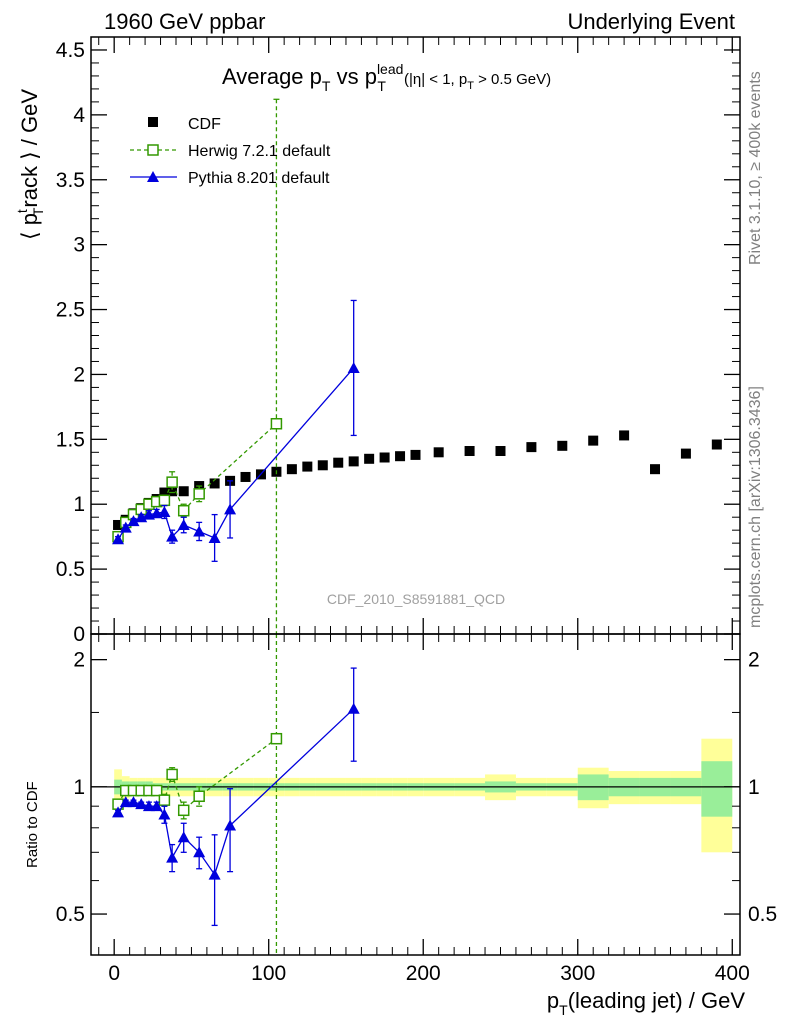 The height and width of the screenshot is (1024, 786). Describe the element at coordinates (657, 1000) in the screenshot. I see `xlabel-rest: (leading jet) / GeV` at that location.